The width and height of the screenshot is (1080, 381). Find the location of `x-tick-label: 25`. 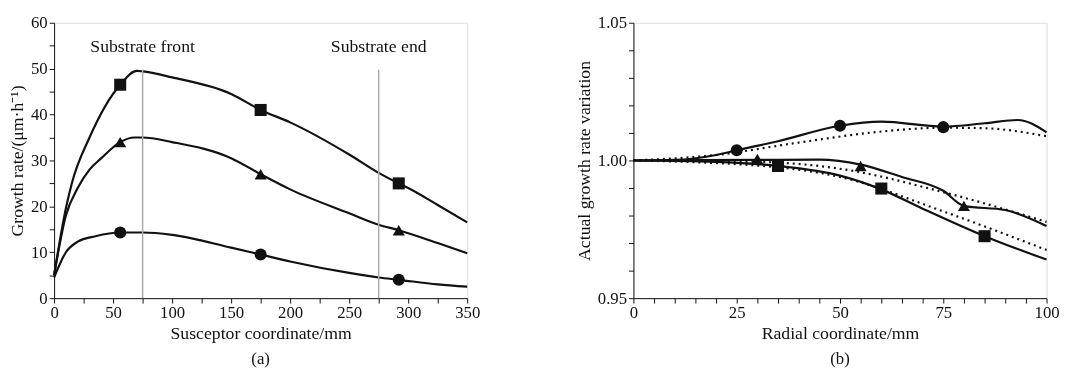

x-tick-label: 25 is located at coordinates (737, 313).